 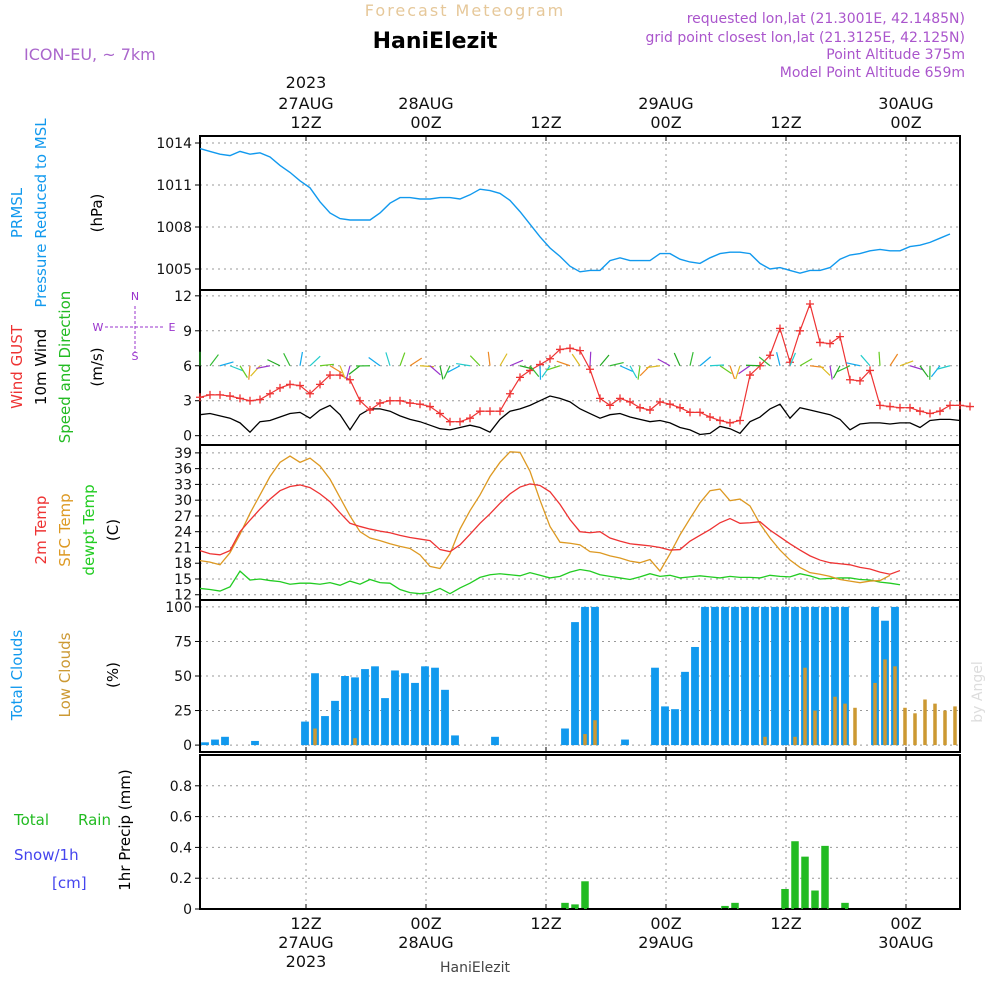 What do you see at coordinates (90, 54) in the screenshot?
I see `model-name: ICON-EU, ~ 7km` at bounding box center [90, 54].